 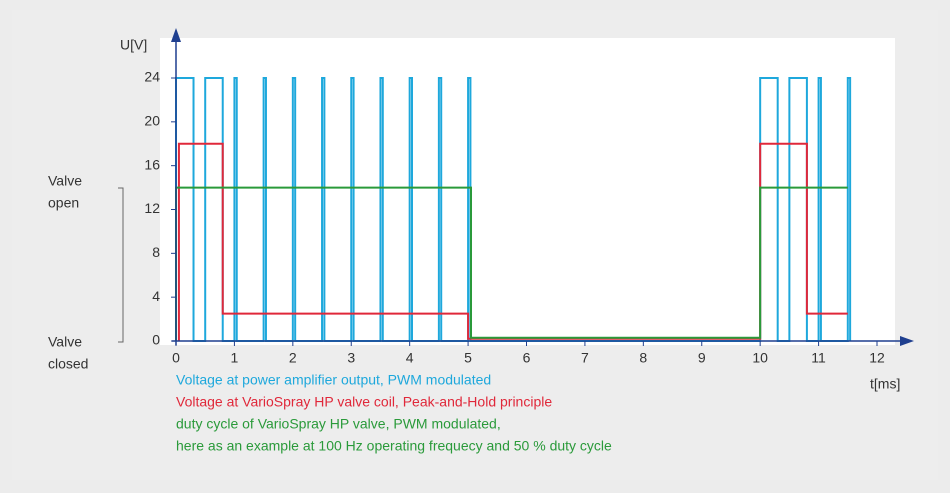 I want to click on y-tick-label: 4, so click(x=156, y=296).